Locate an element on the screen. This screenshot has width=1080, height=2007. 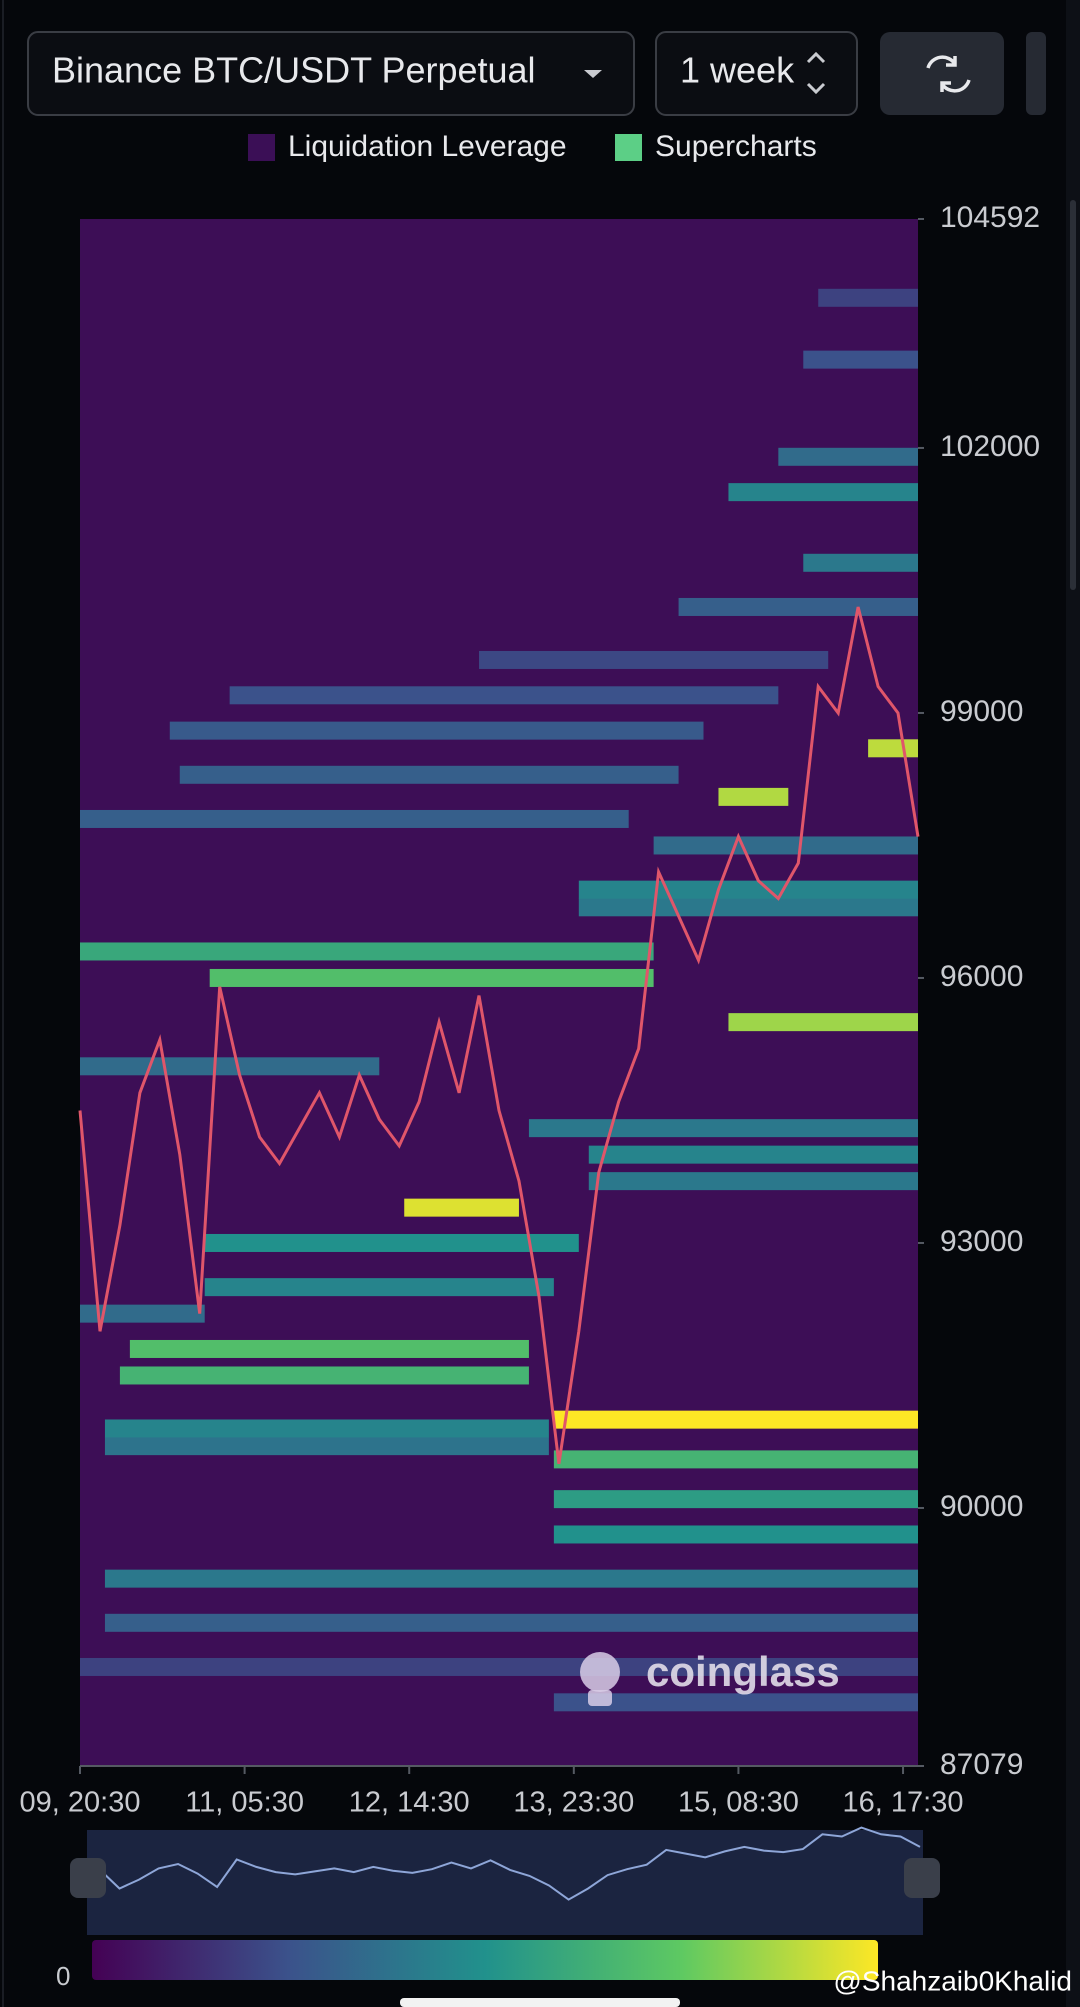
y-tick-label: 99000 is located at coordinates (981, 711).